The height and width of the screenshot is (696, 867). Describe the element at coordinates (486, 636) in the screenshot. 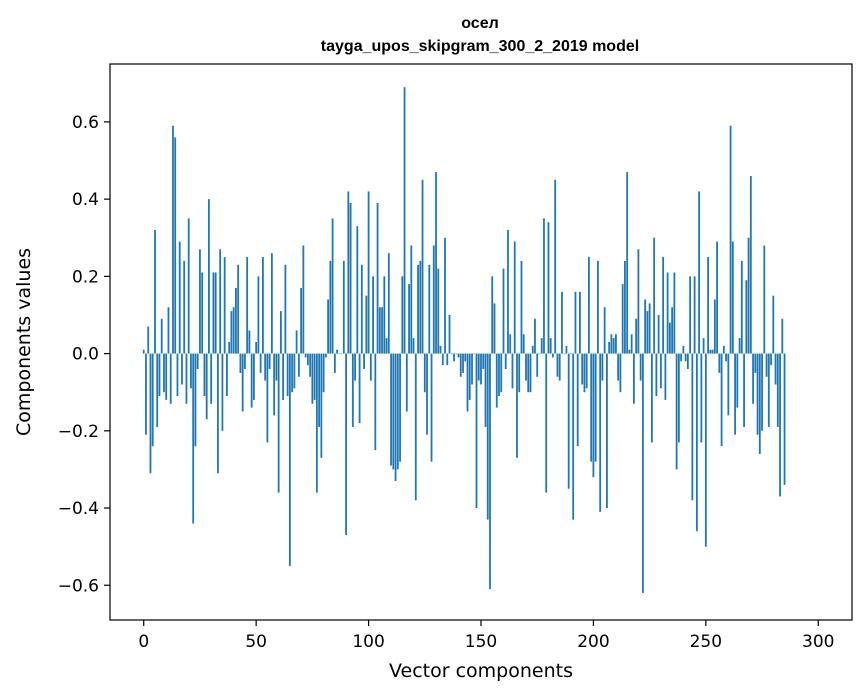

I see `x-axis-ticks: 0 50 100 150 200 250 300` at that location.